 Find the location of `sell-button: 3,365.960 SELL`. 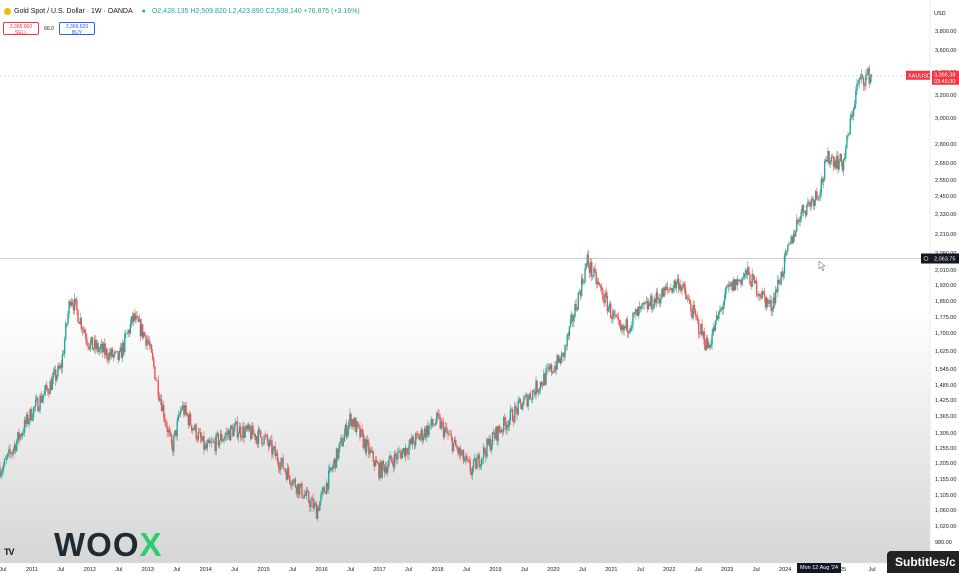

sell-button: 3,365.960 SELL is located at coordinates (21, 29).